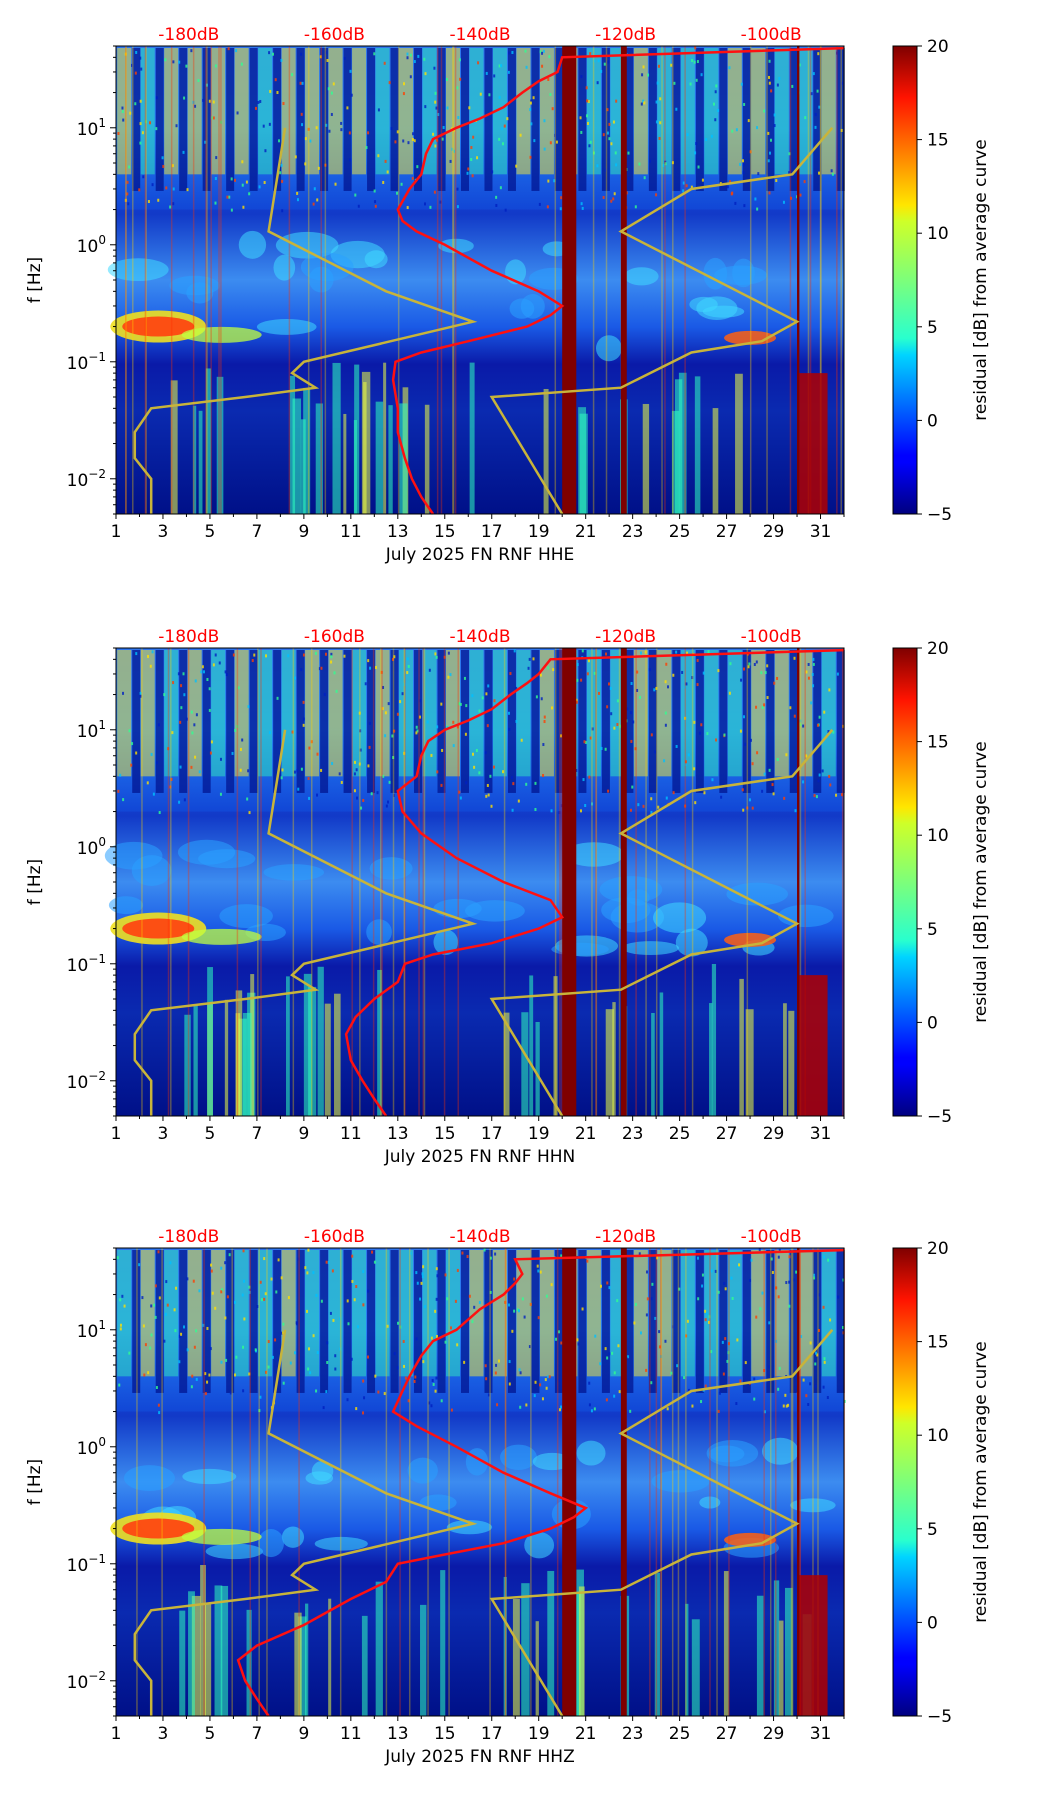 This screenshot has height=1806, width=1052. Describe the element at coordinates (586, 532) in the screenshot. I see `x-tick-label: 21` at that location.